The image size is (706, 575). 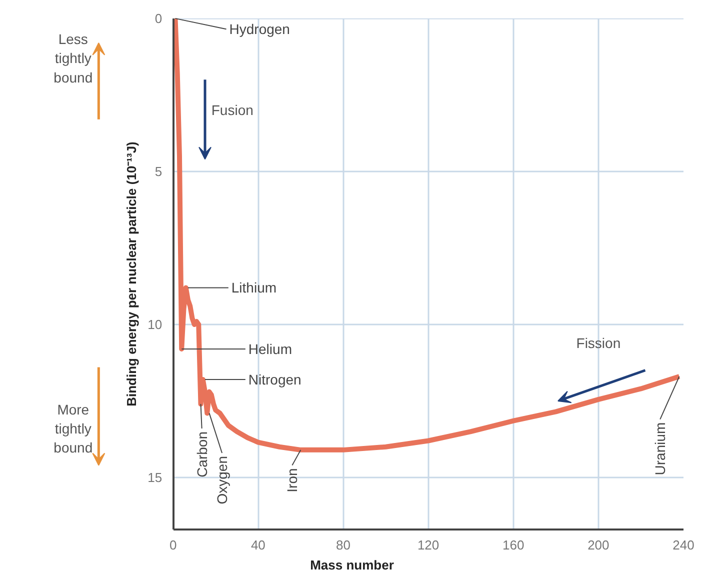 What do you see at coordinates (73, 428) in the screenshot?
I see `text: More tightly bound` at bounding box center [73, 428].